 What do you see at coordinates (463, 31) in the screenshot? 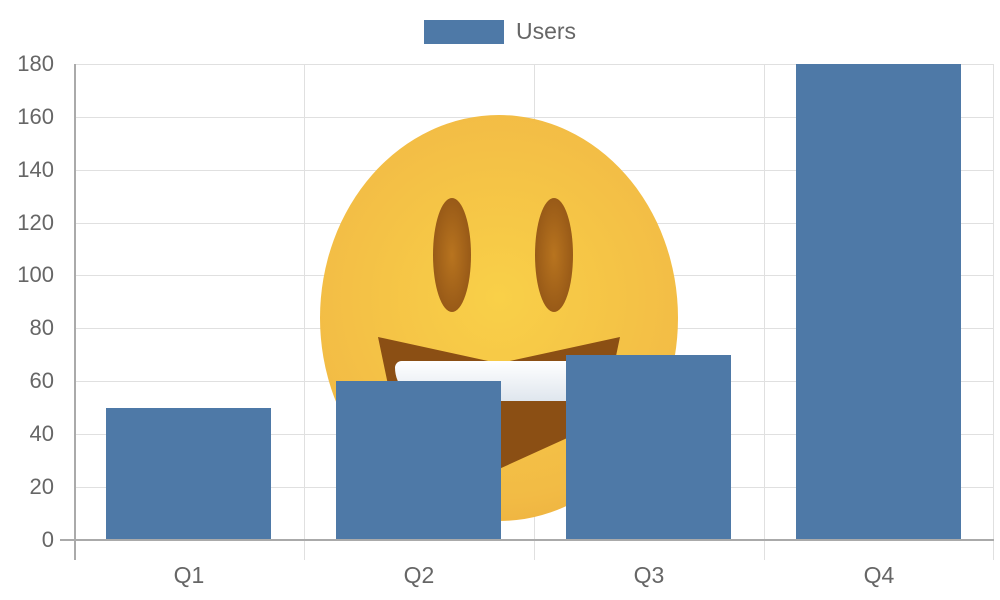
I see `legend-swatch-users` at bounding box center [463, 31].